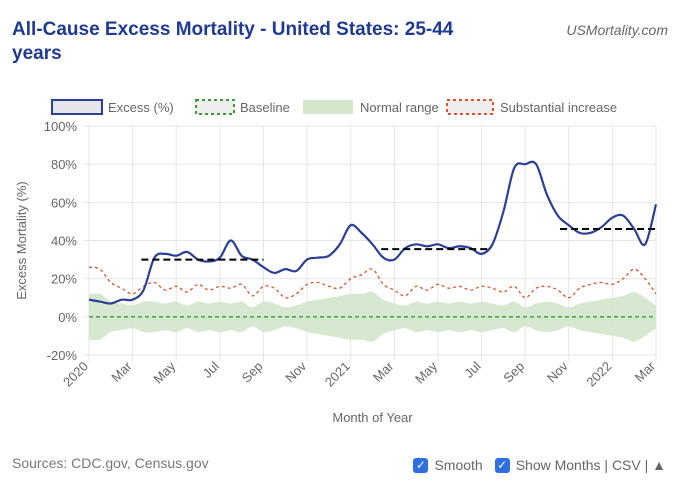 The width and height of the screenshot is (680, 496). Describe the element at coordinates (64, 164) in the screenshot. I see `y-tick-label: 80%` at that location.